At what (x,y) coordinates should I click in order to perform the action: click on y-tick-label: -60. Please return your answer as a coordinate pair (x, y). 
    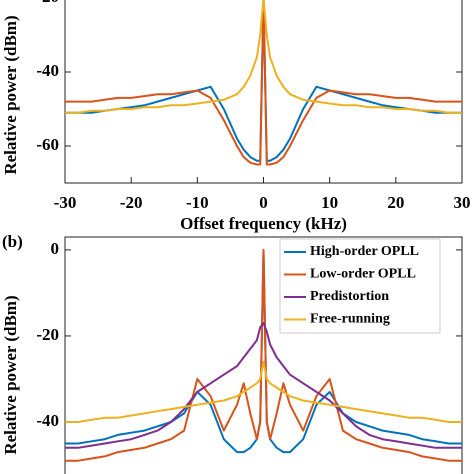
    Looking at the image, I should click on (47, 144).